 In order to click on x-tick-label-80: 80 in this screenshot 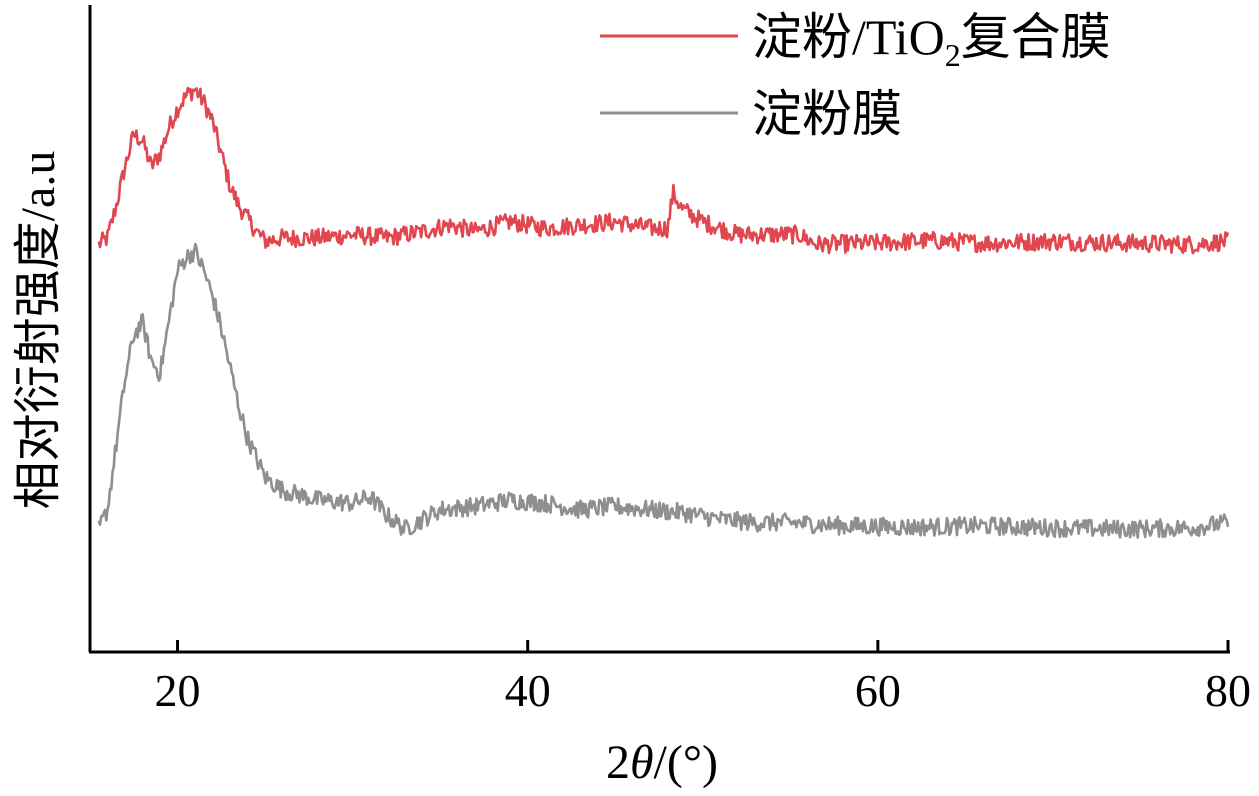, I will do `click(1228, 690)`.